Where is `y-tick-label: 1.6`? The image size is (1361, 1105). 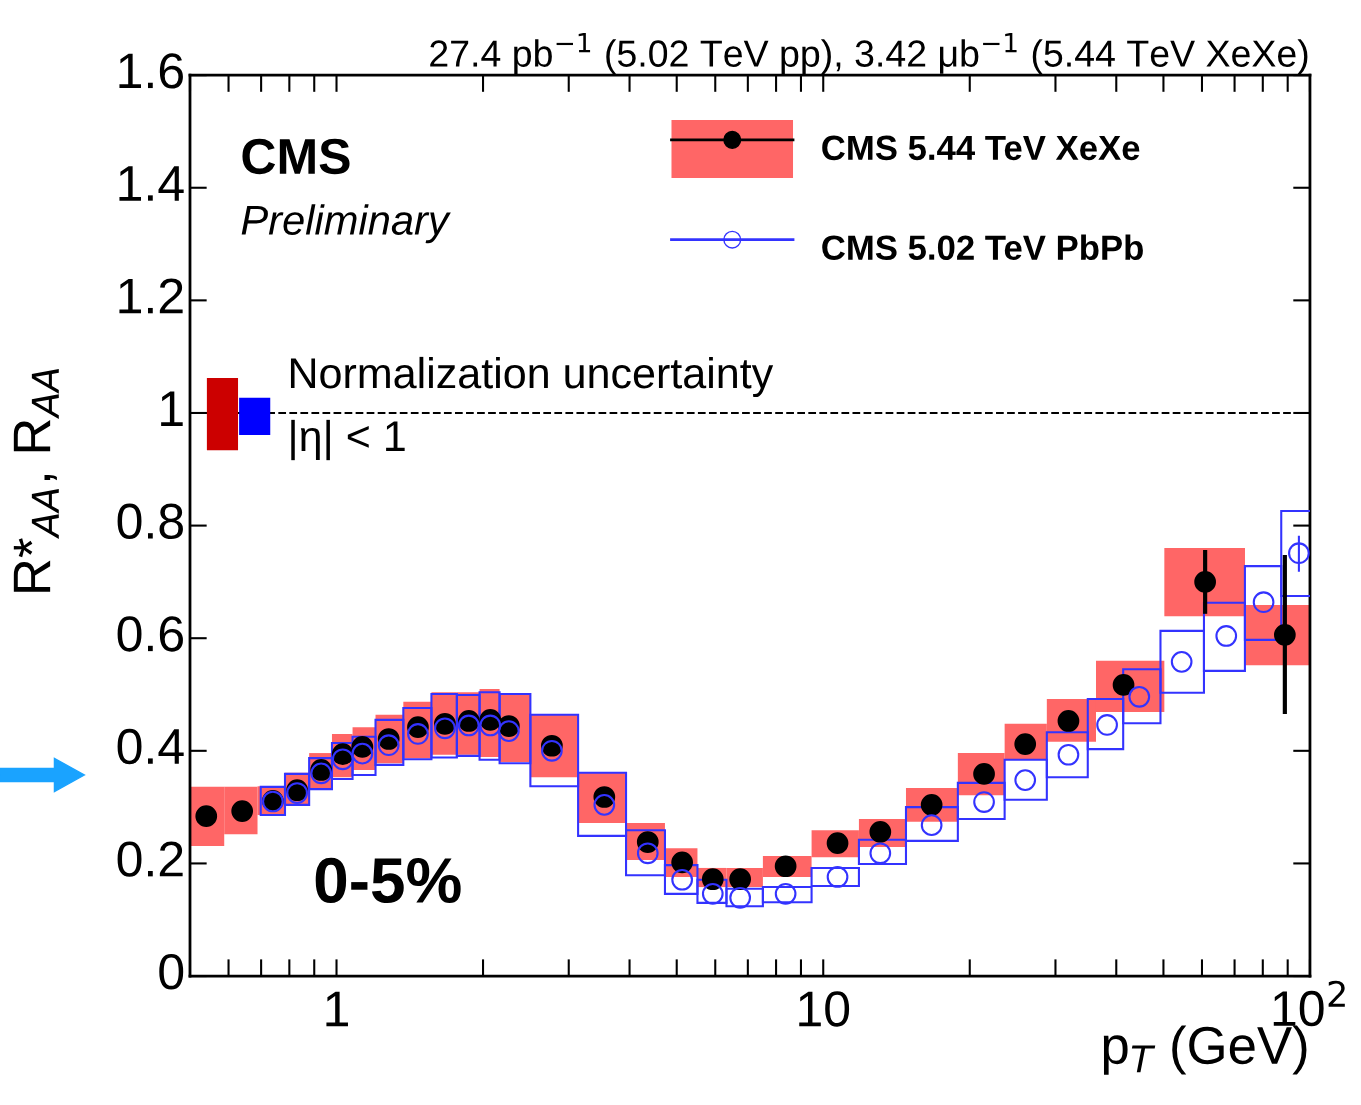
y-tick-label: 1.6 is located at coordinates (151, 71).